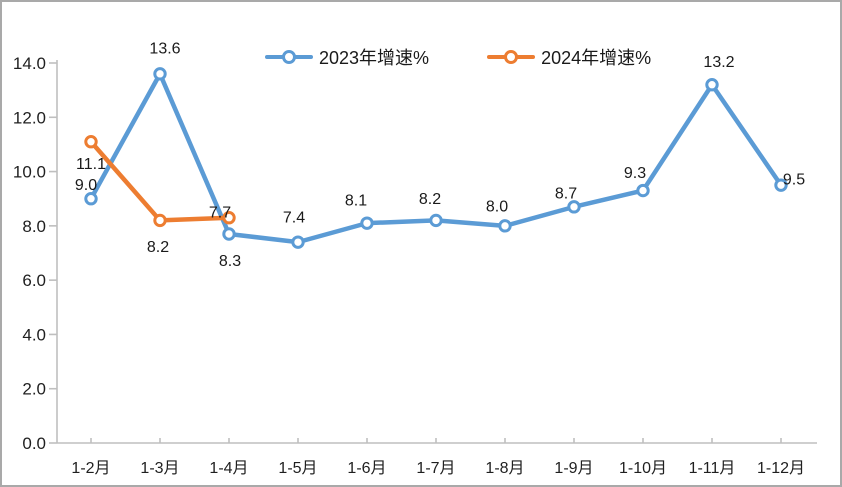  What do you see at coordinates (159, 468) in the screenshot?
I see `x-axis-category-label: 1-3月` at bounding box center [159, 468].